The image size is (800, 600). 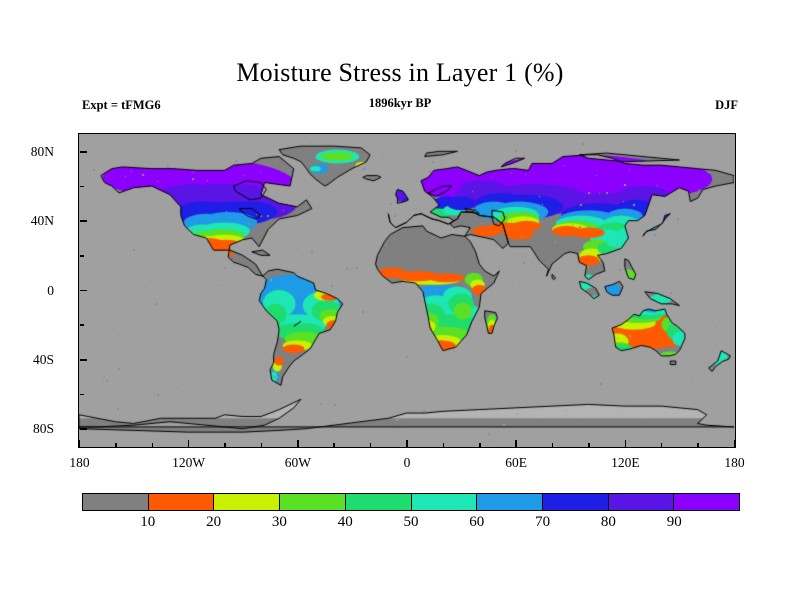 I want to click on y-axis-label-0: 0, so click(x=50, y=290).